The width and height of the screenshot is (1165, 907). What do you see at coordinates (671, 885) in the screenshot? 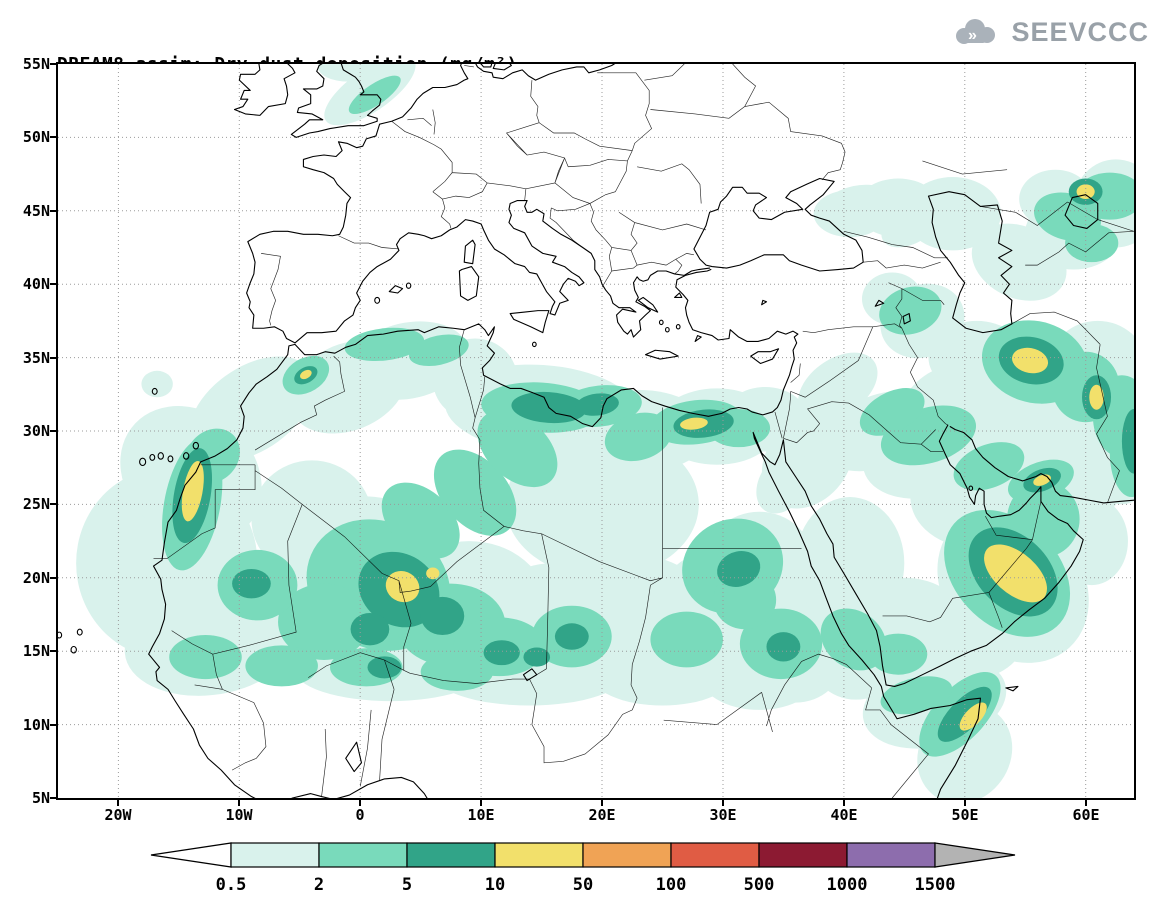
I see `colorbar-label: 100` at bounding box center [671, 885].